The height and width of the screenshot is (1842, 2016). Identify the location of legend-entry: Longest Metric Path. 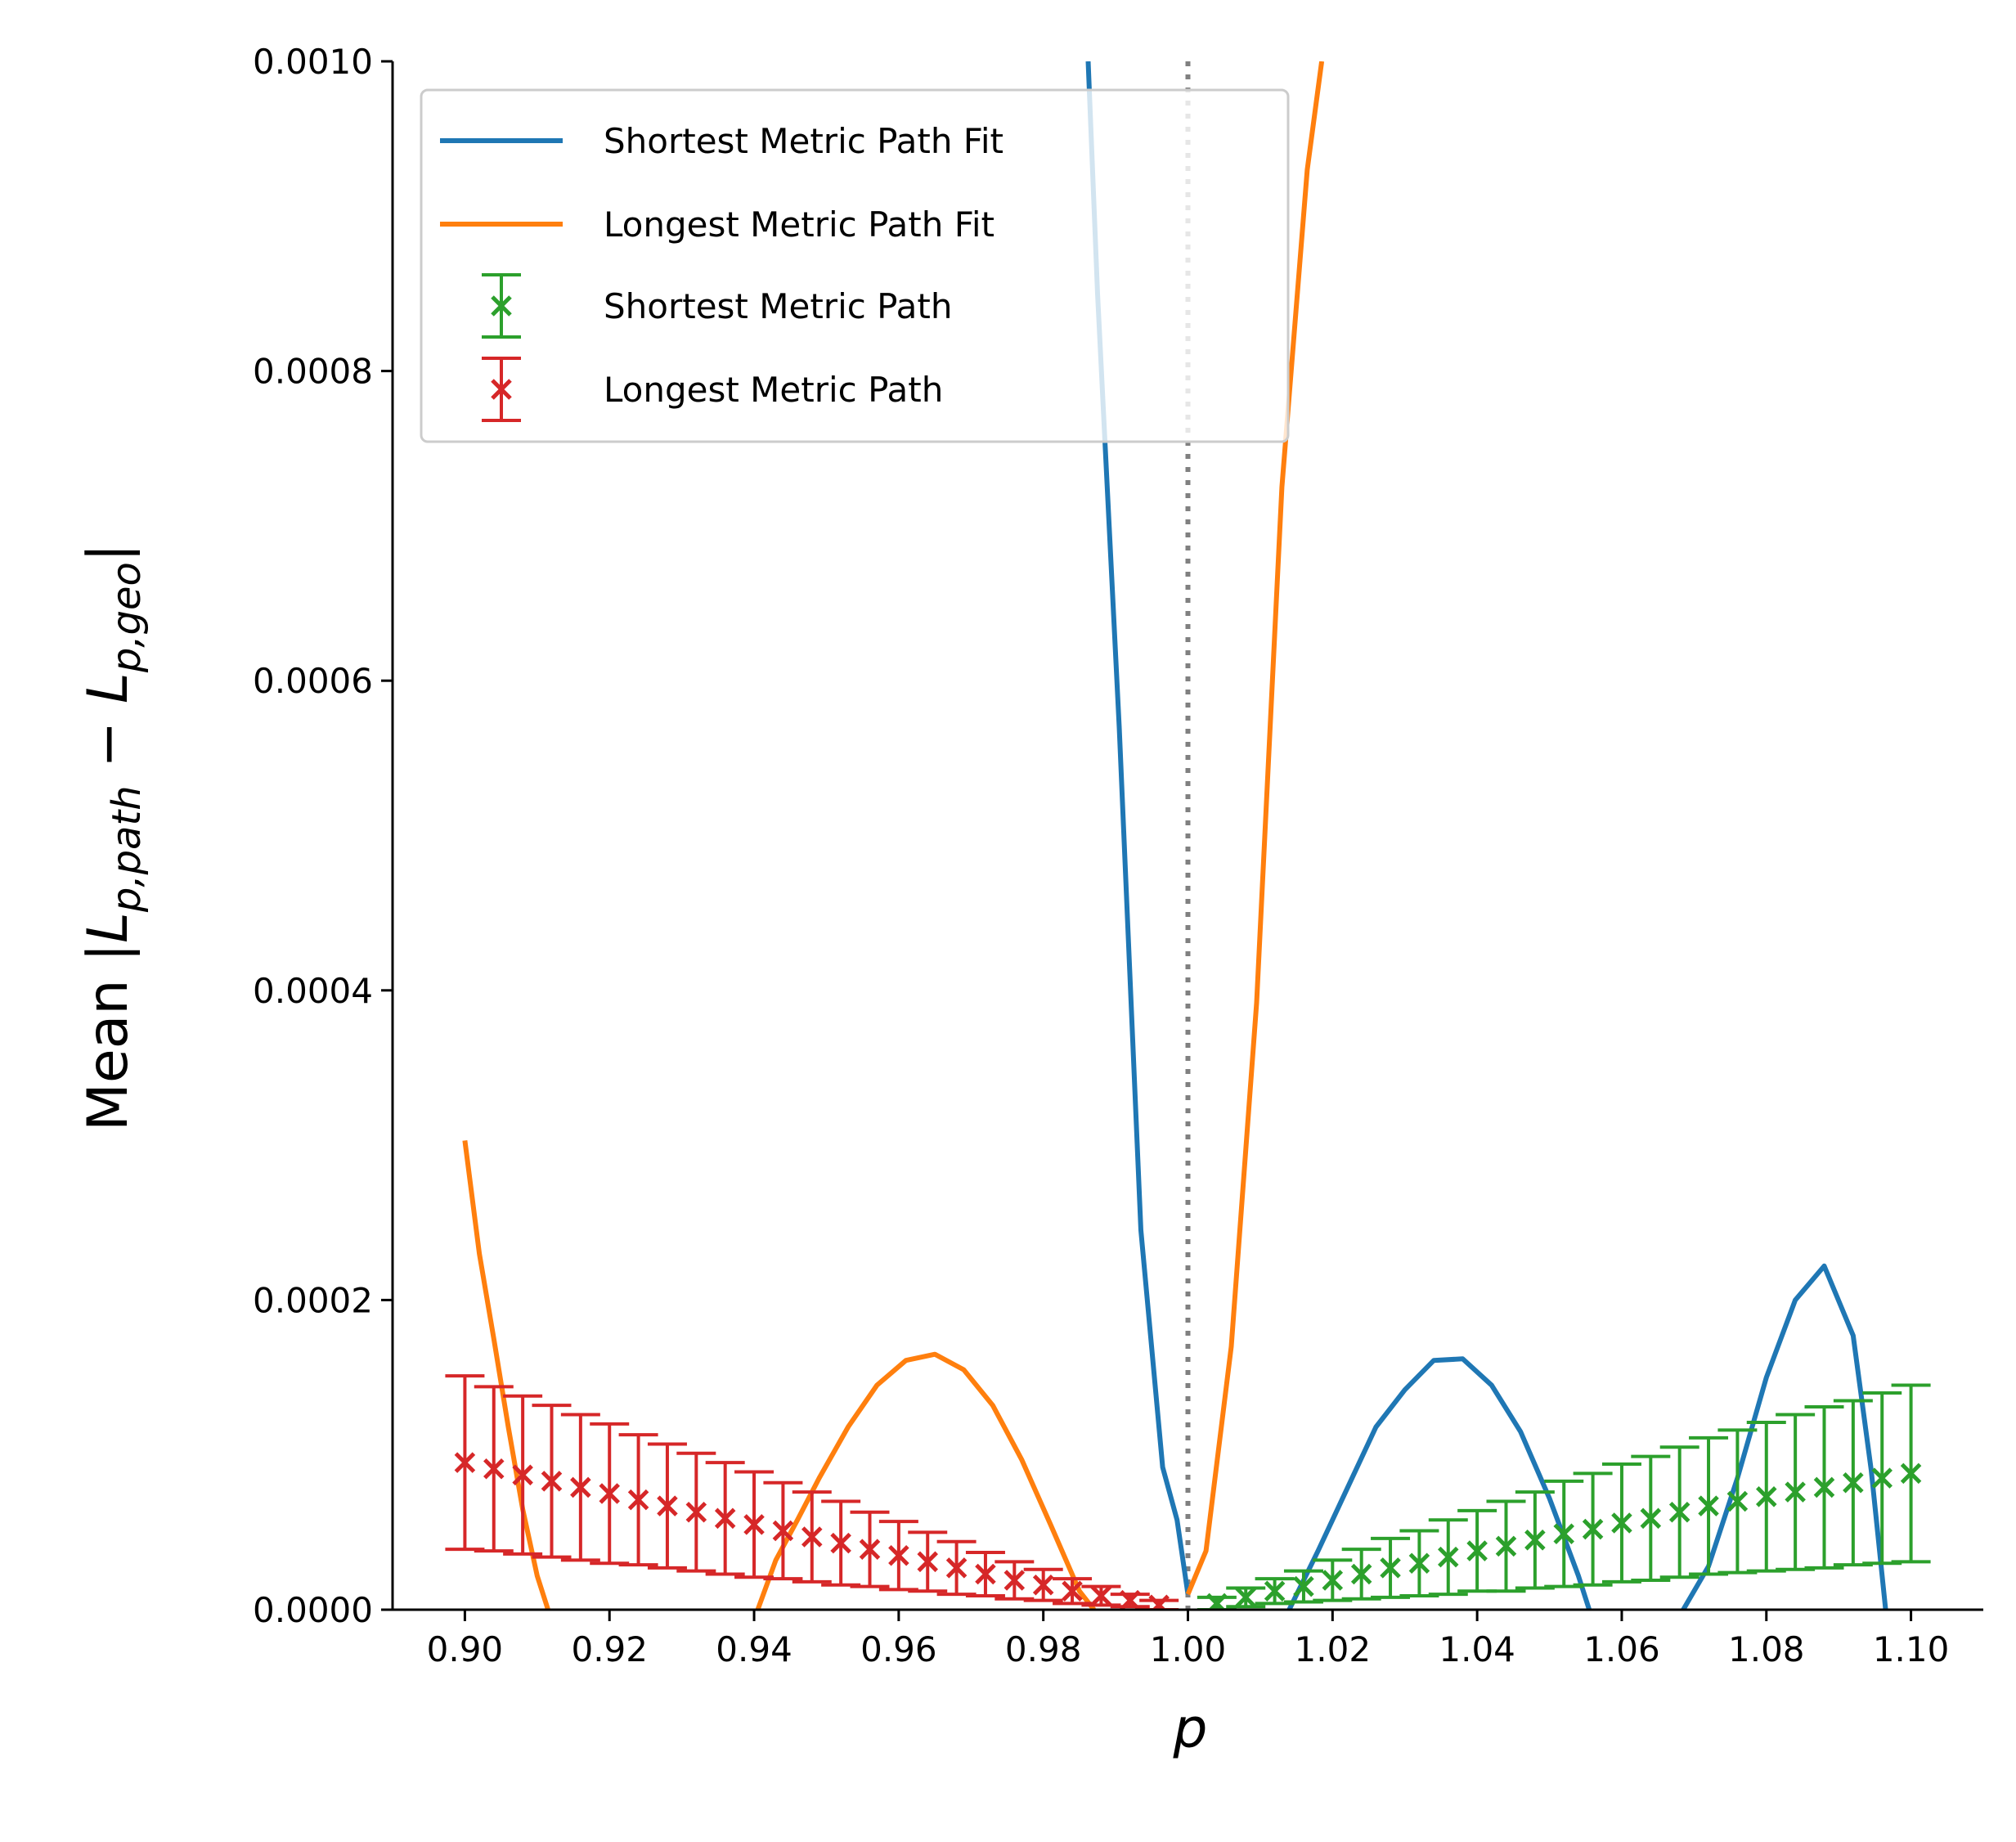
(712, 390).